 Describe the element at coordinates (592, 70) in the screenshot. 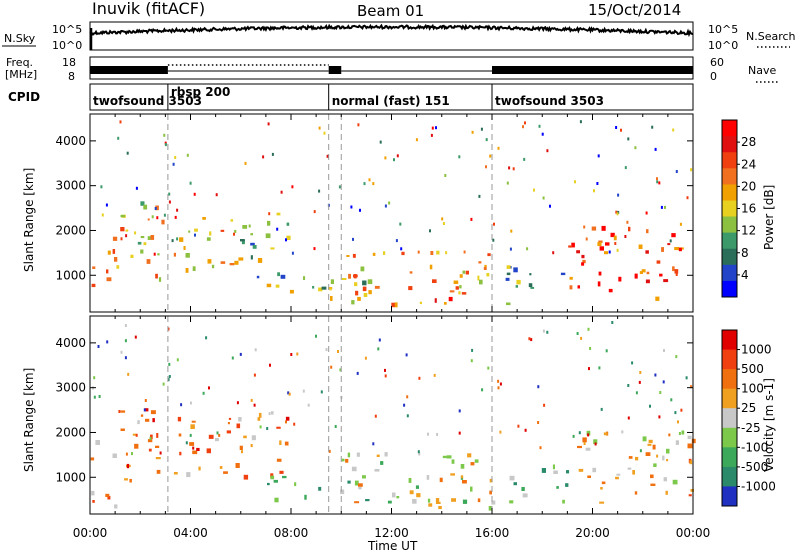

I see `freq-band` at that location.